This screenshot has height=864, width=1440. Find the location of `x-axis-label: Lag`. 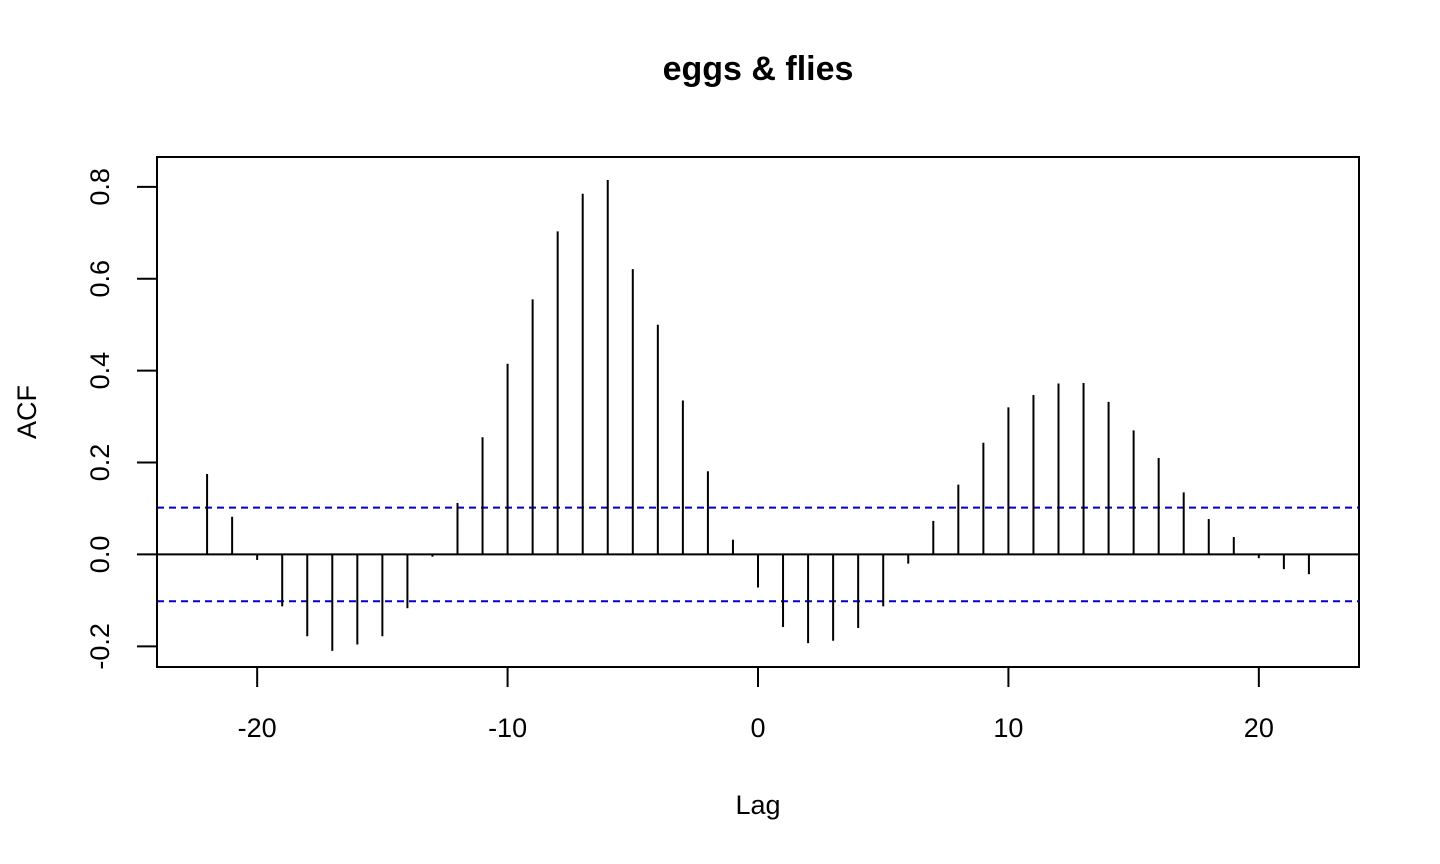

x-axis-label: Lag is located at coordinates (757, 805).